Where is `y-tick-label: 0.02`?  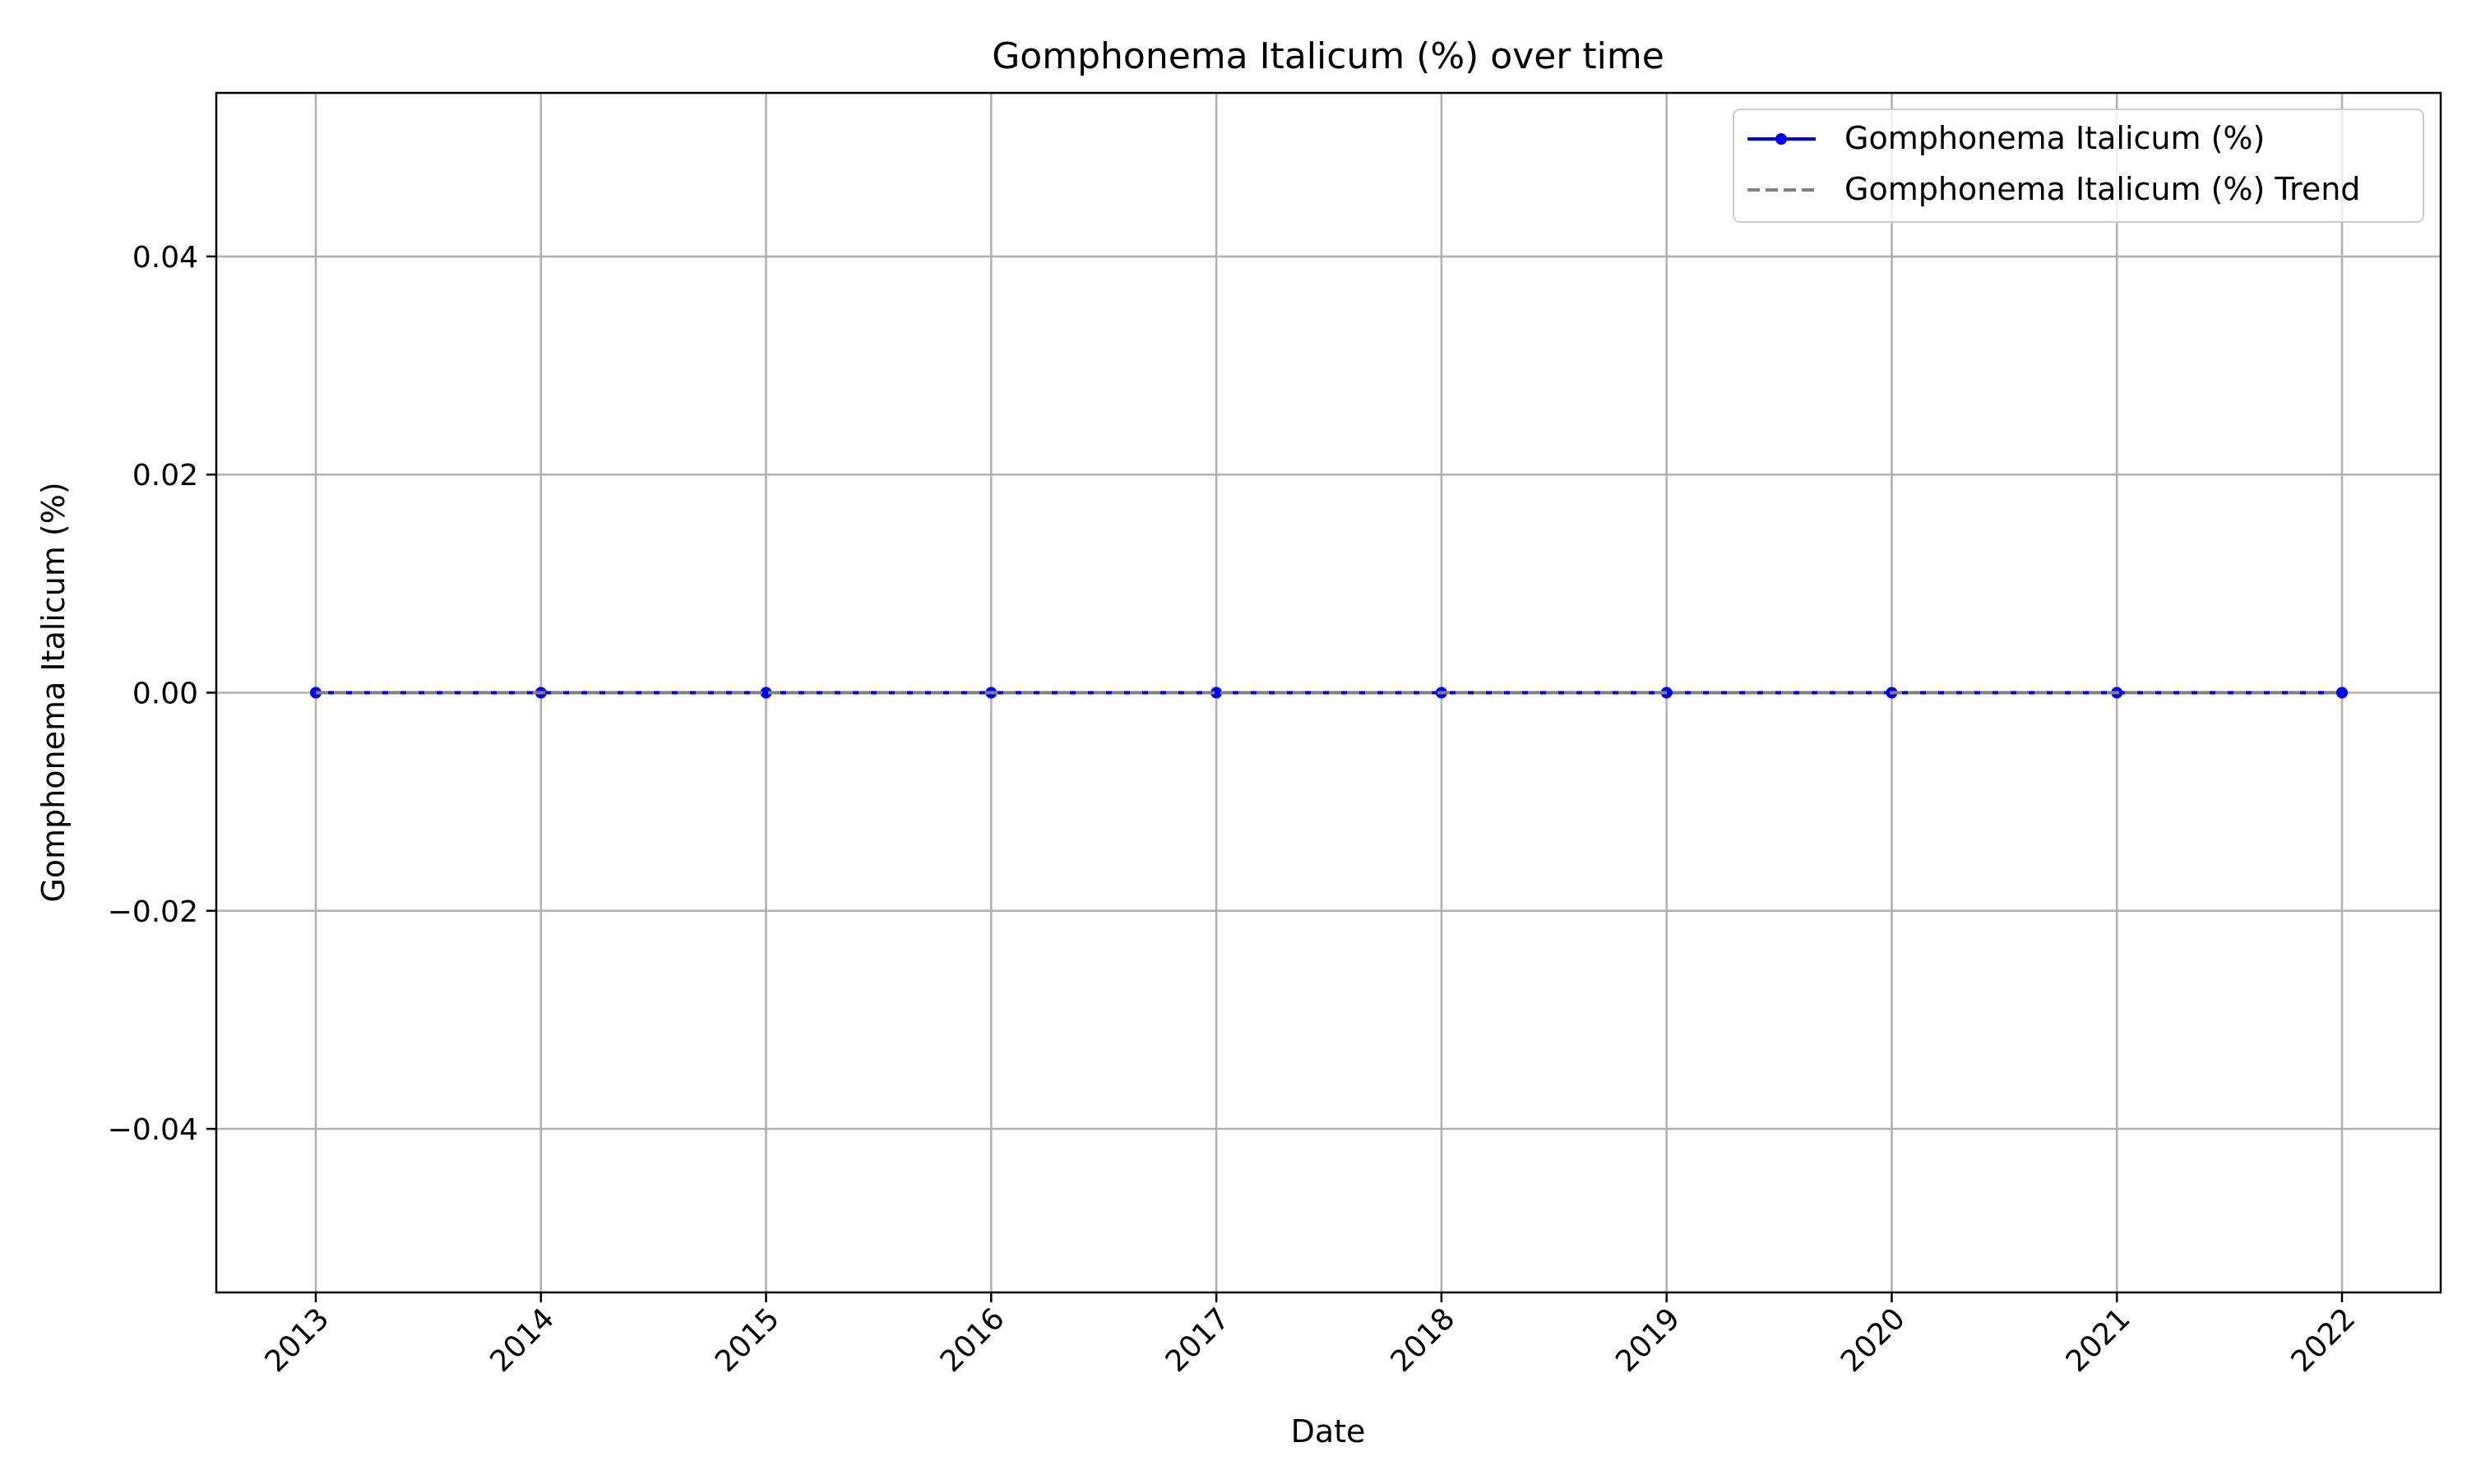 y-tick-label: 0.02 is located at coordinates (165, 476).